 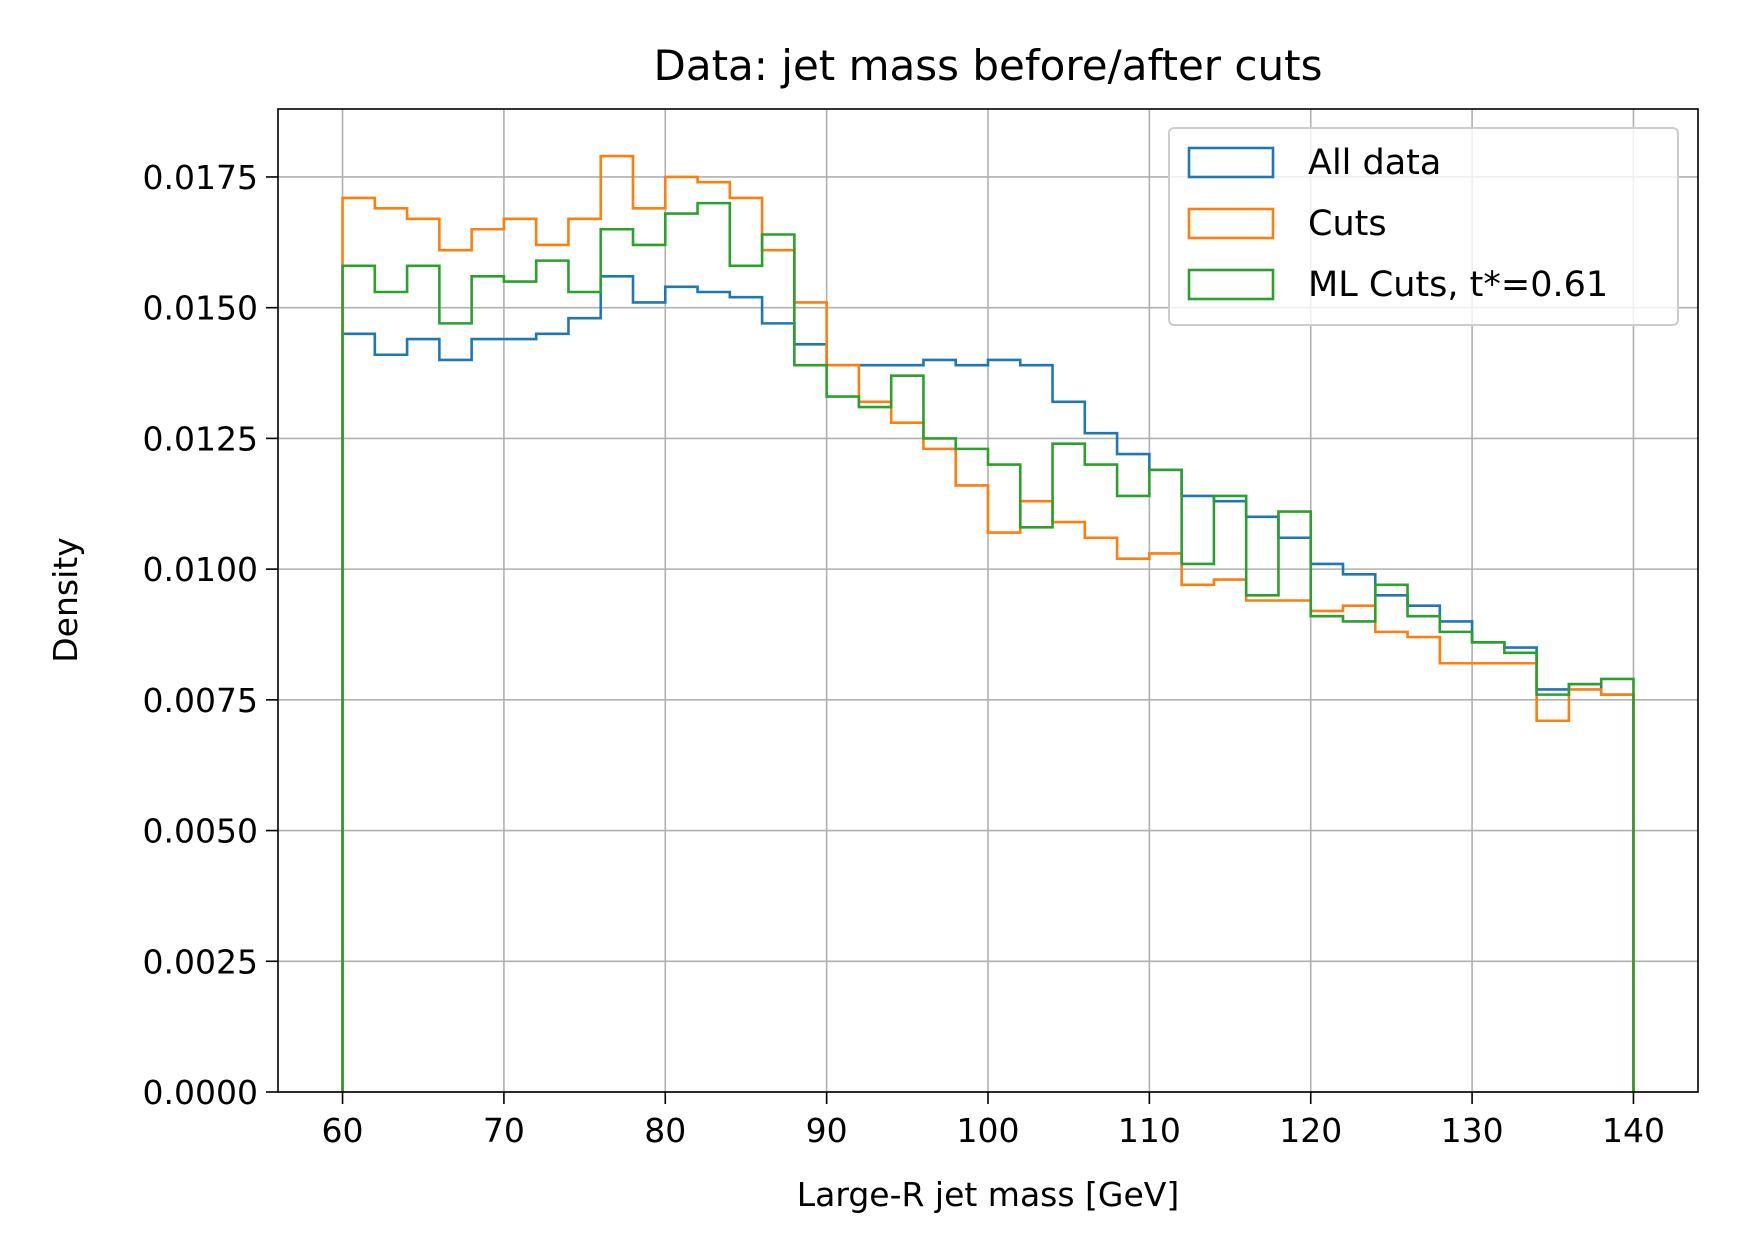 I want to click on y-tick-label: 0.0000, so click(x=200, y=1092).